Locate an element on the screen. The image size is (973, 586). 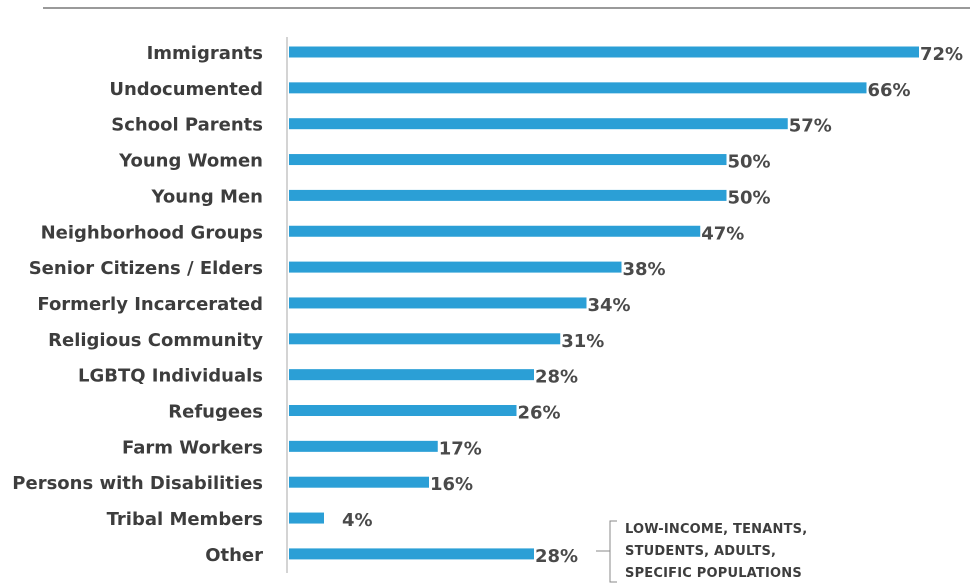
bar-formerly-incarcerated is located at coordinates (438, 303).